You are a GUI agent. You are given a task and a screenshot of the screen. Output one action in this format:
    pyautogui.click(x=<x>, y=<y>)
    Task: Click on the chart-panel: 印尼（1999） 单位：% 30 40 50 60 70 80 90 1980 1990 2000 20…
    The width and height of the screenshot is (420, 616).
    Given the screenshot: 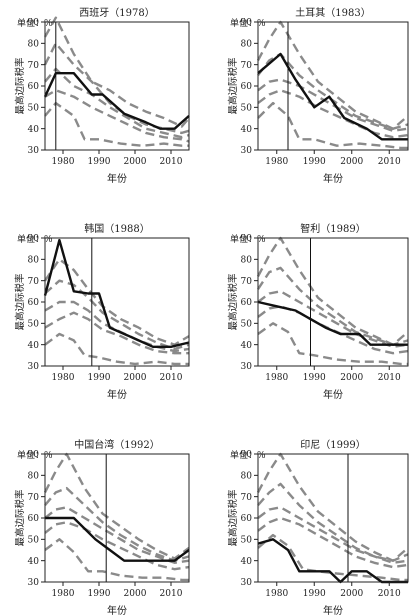 What is the action you would take?
    pyautogui.click(x=318, y=527)
    